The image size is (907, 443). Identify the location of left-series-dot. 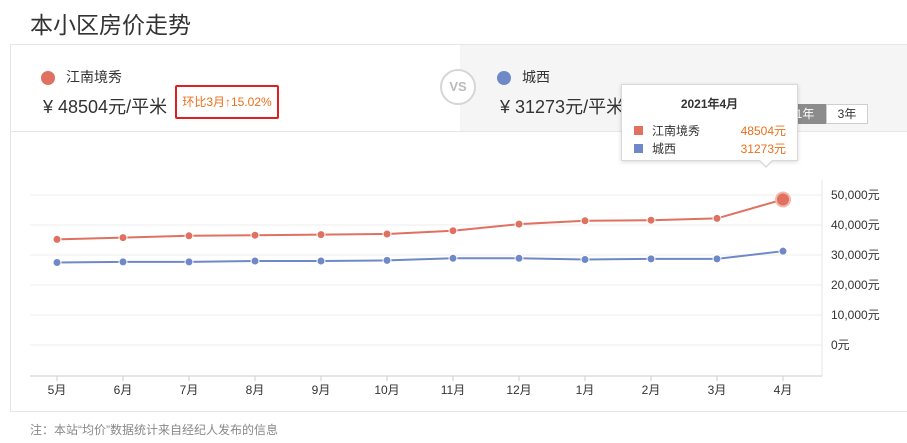
(48, 78).